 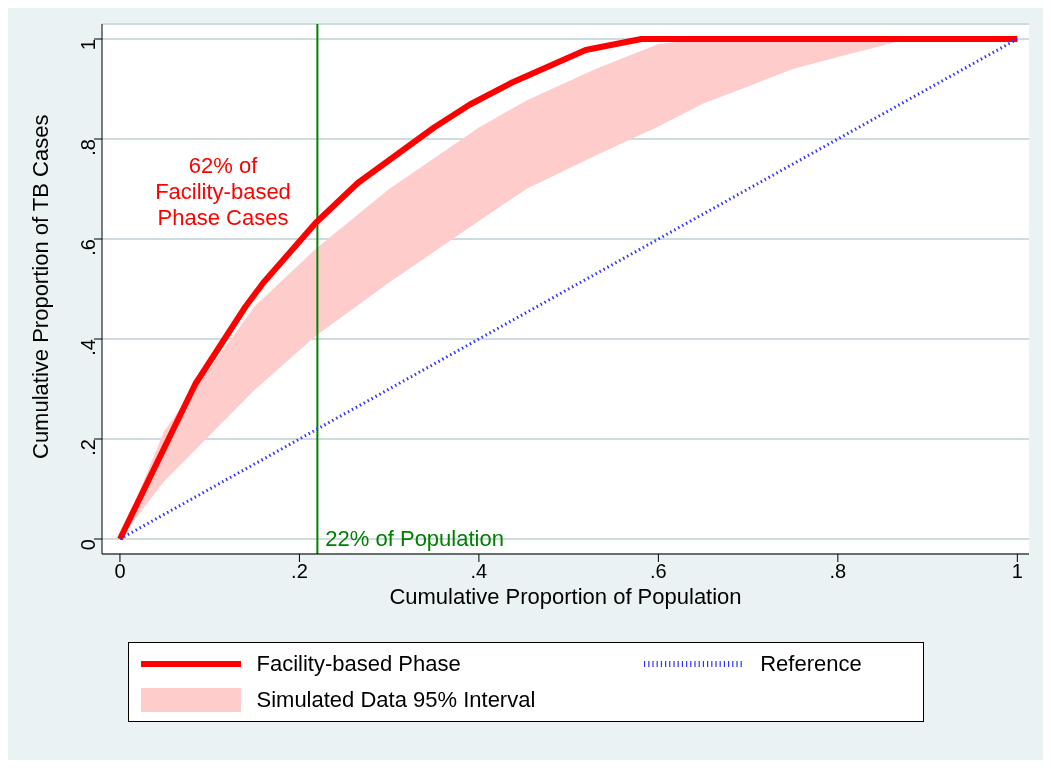 I want to click on x-tick-label: 0, so click(x=120, y=571).